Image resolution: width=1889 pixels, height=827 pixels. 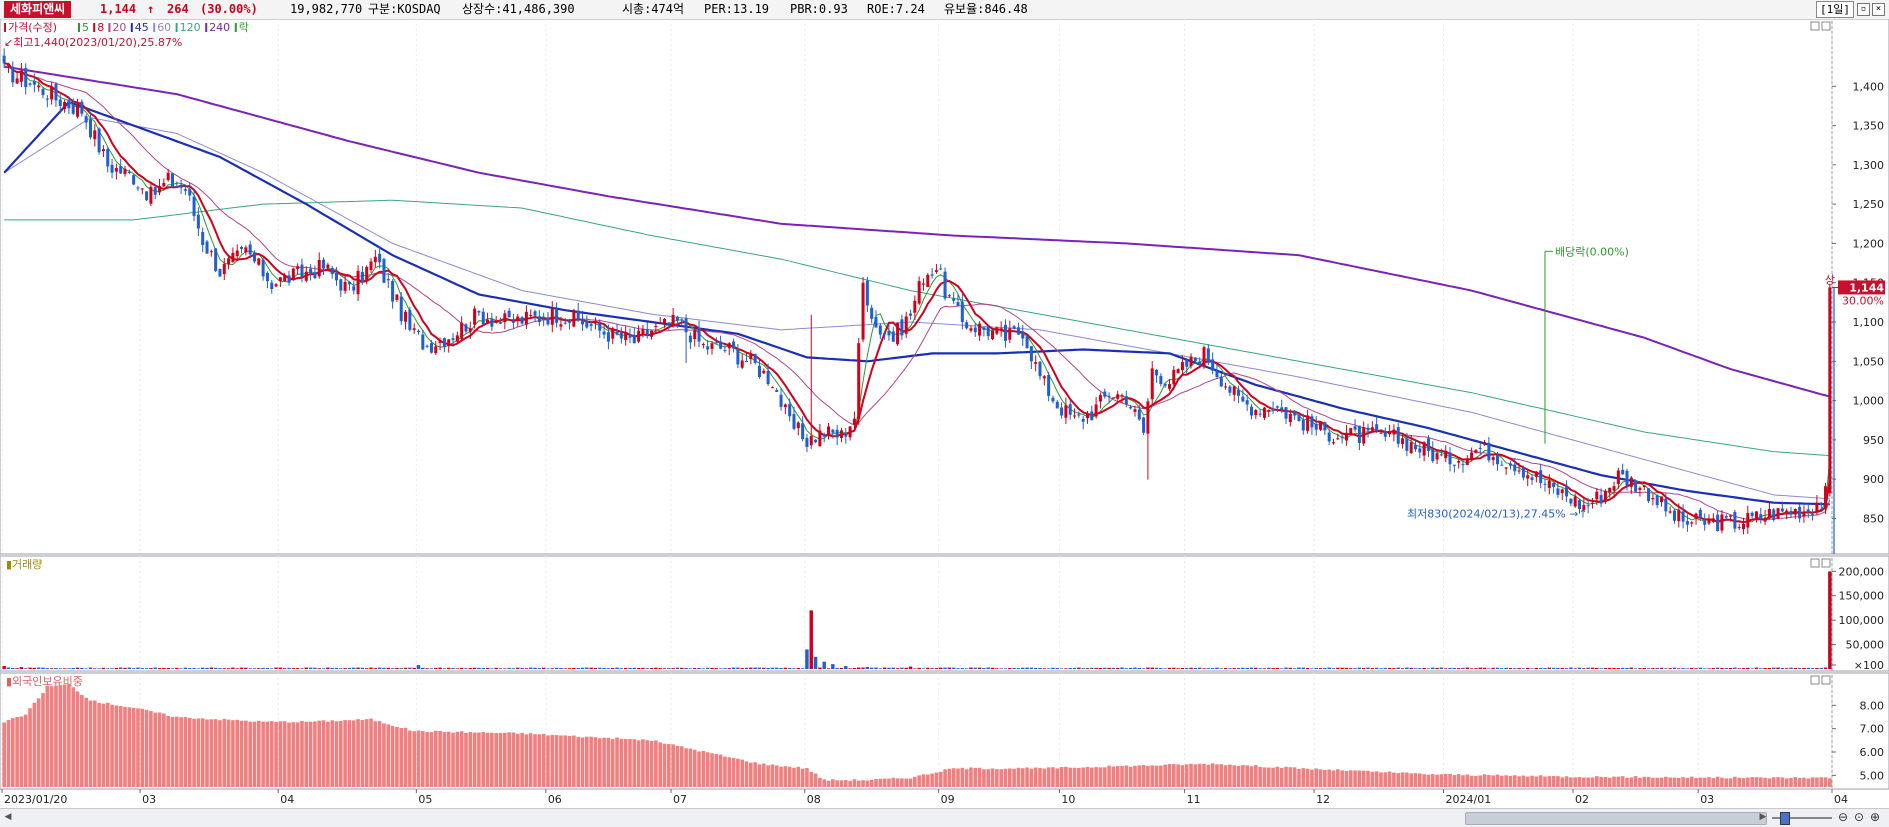 I want to click on zoom-out-icon: ⊖, so click(x=1843, y=817).